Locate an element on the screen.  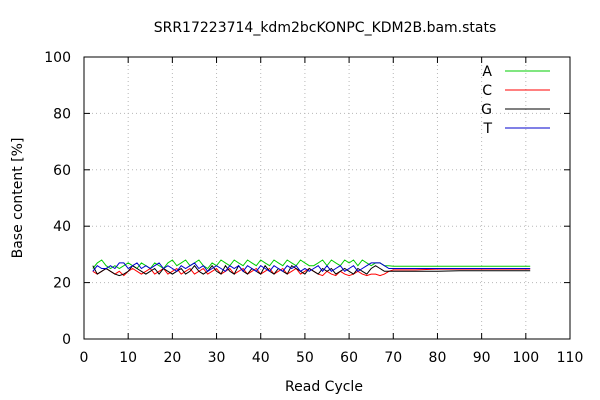
x-tick-label: 100 is located at coordinates (525, 358).